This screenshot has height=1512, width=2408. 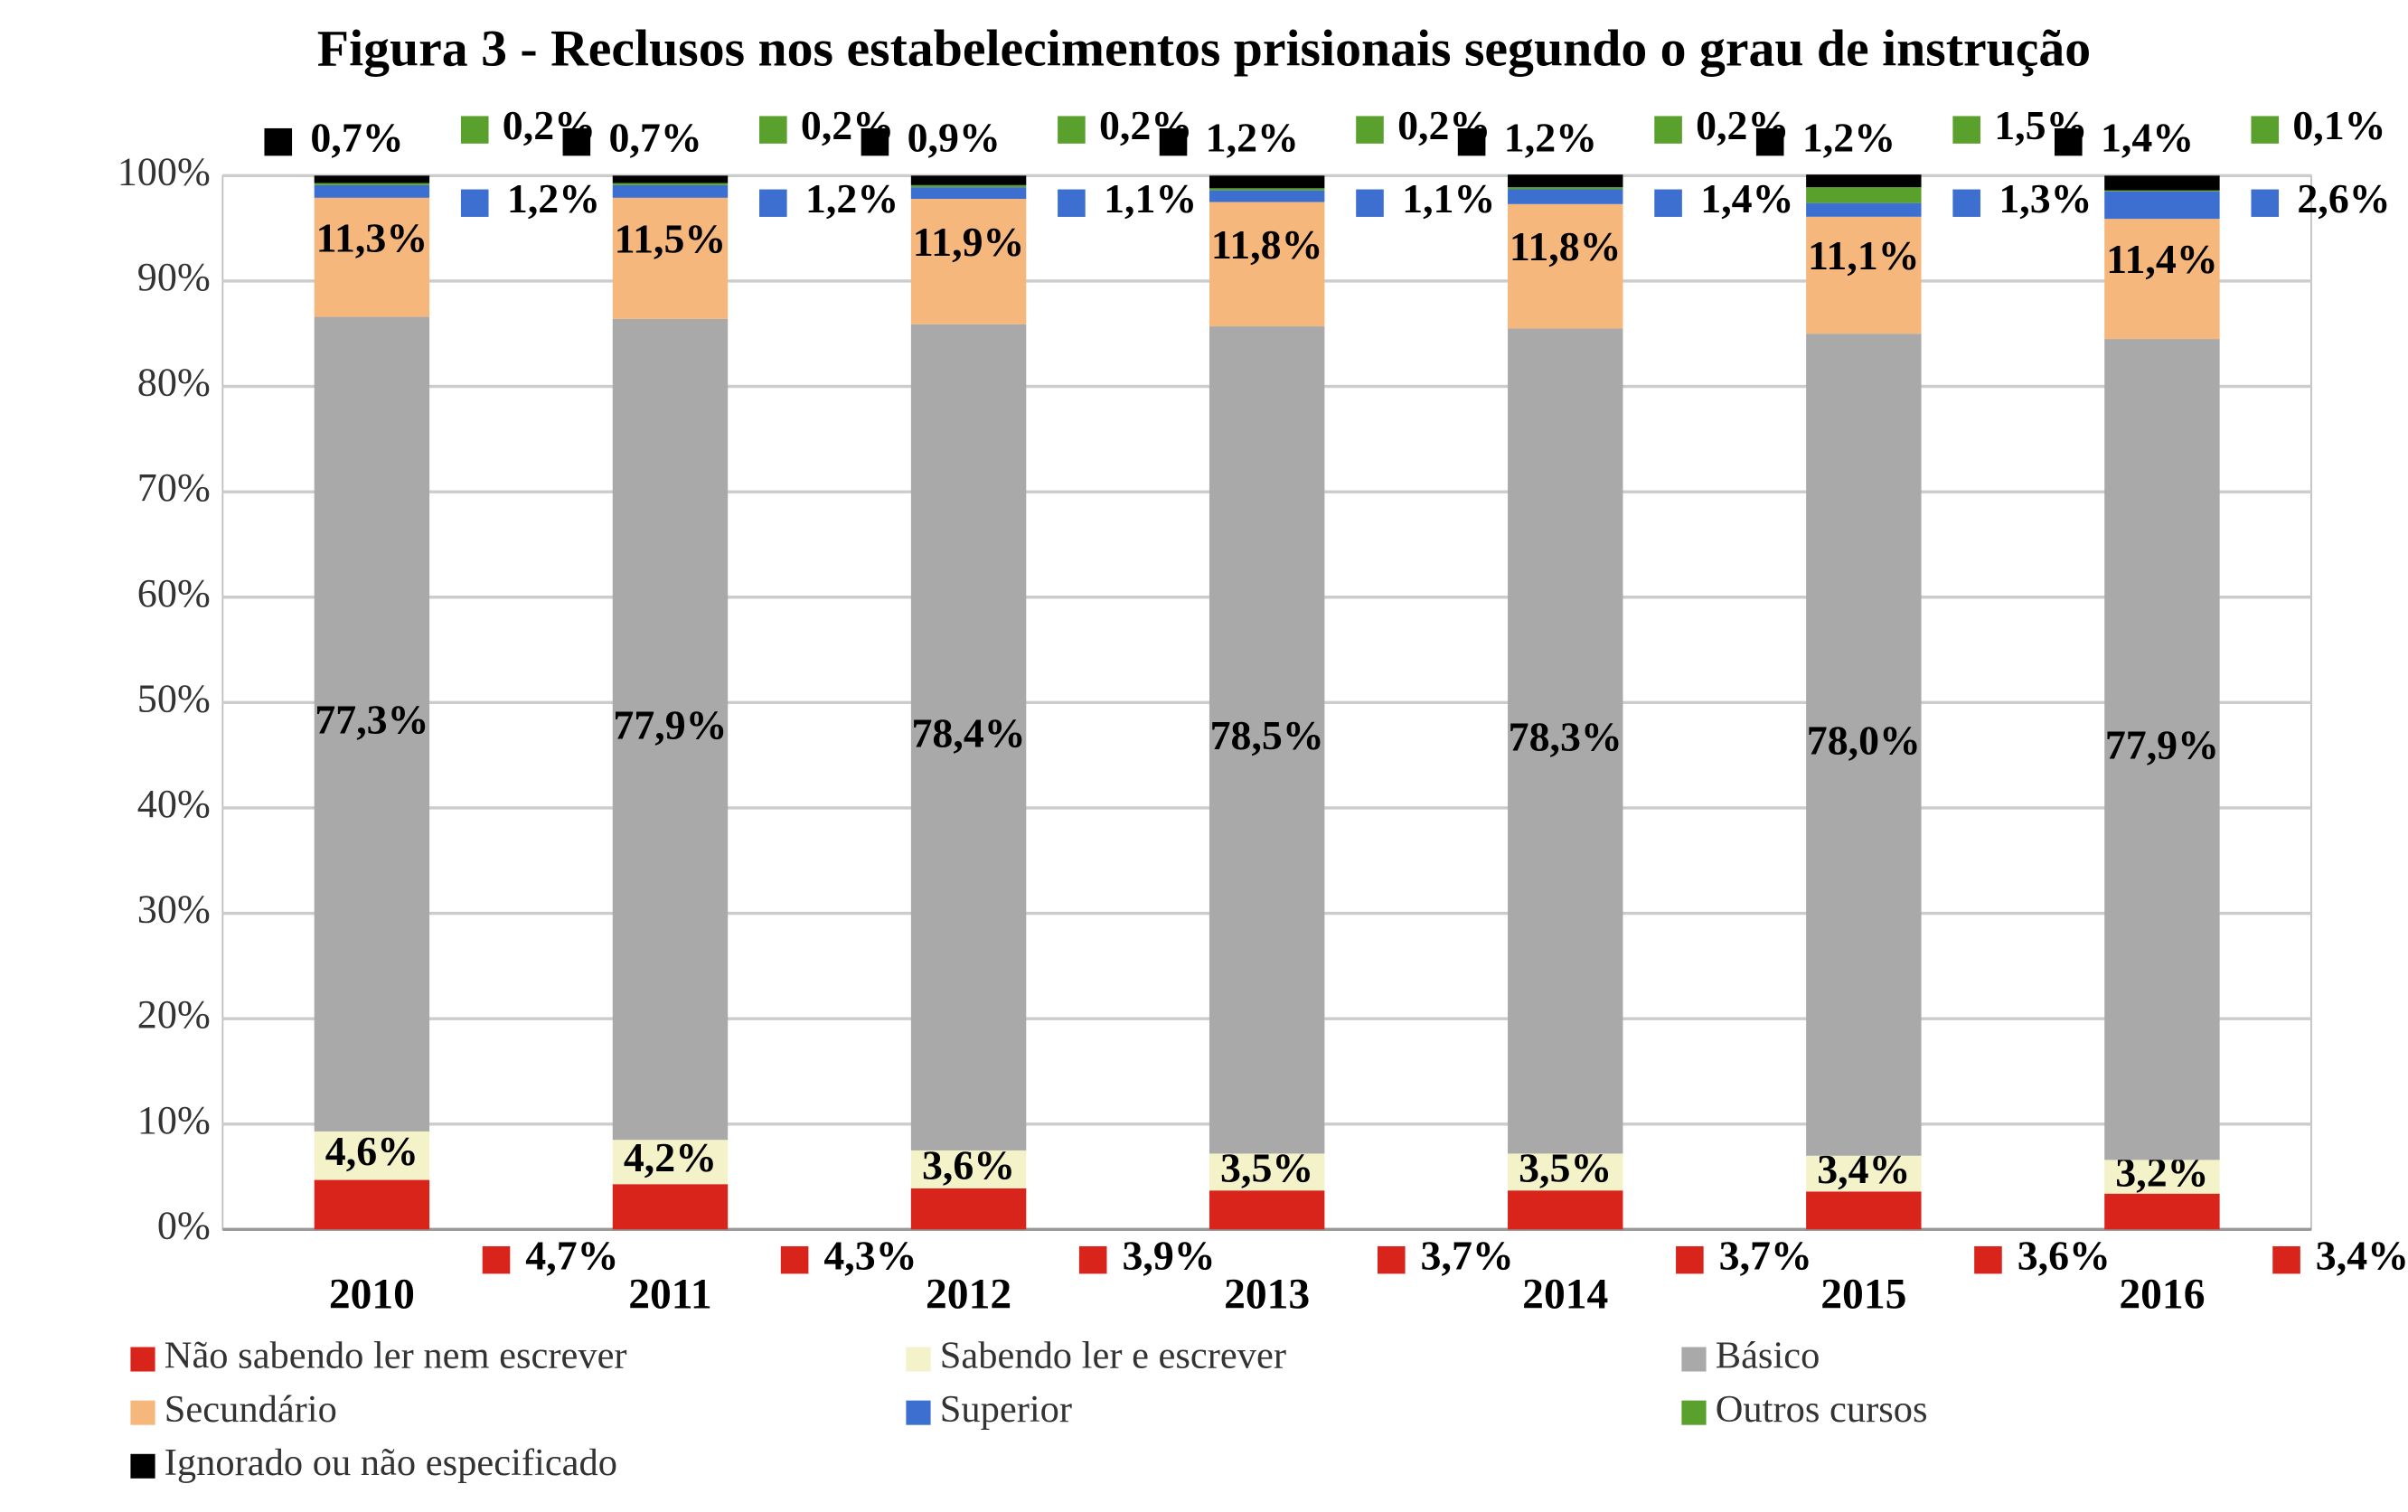 What do you see at coordinates (1565, 1294) in the screenshot?
I see `x-tick-label: 2014` at bounding box center [1565, 1294].